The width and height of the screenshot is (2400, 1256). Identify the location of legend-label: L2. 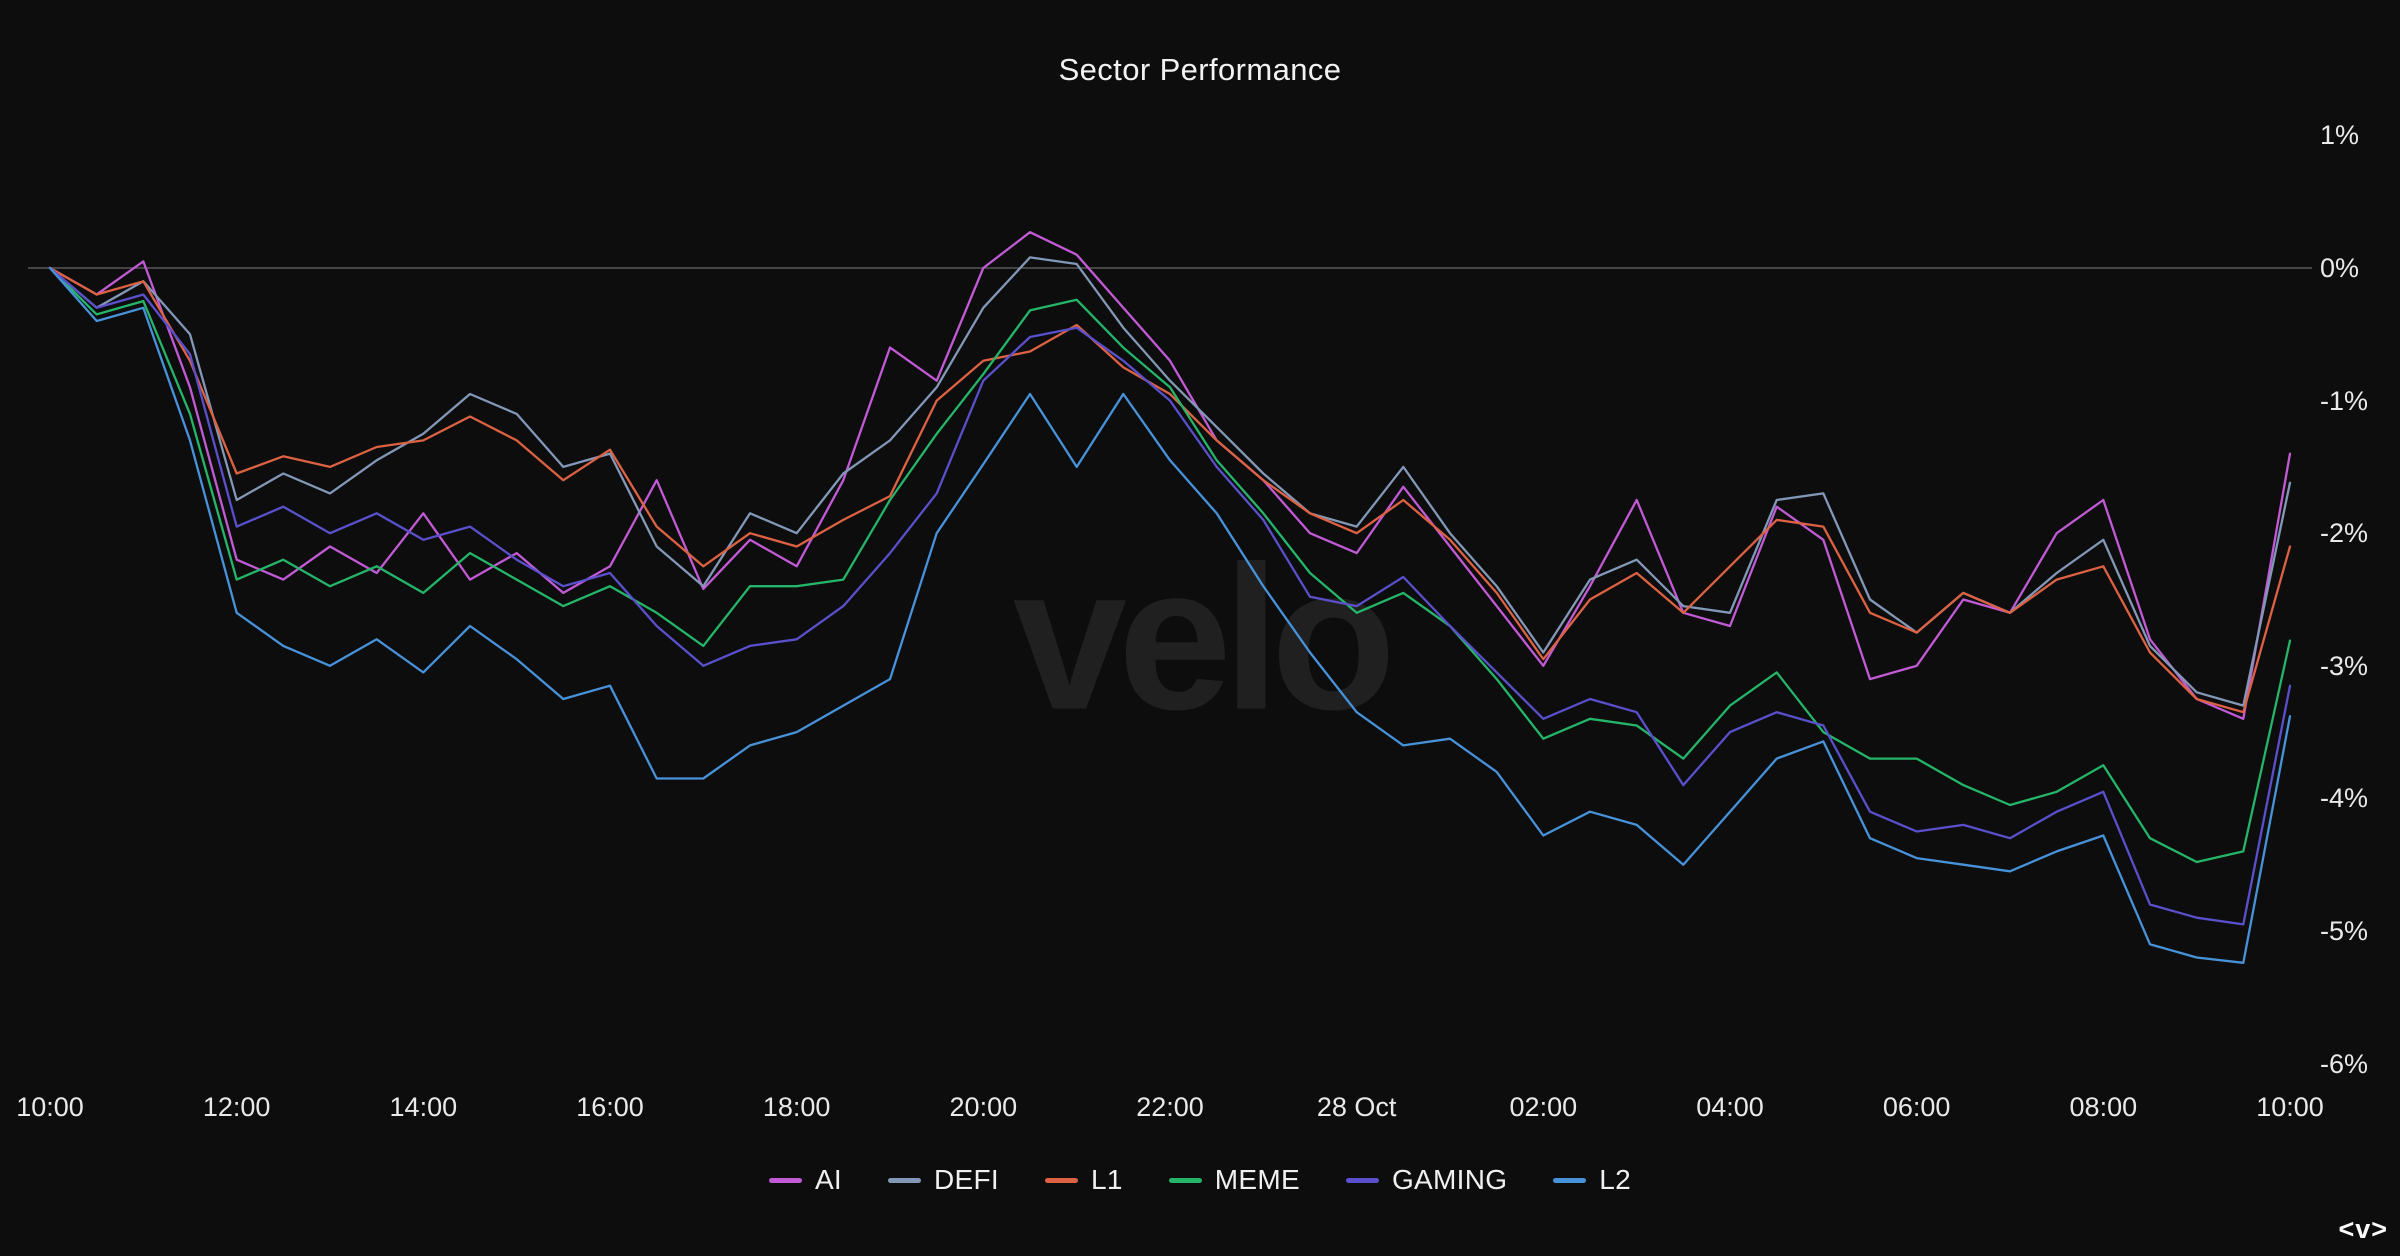
(1615, 1179).